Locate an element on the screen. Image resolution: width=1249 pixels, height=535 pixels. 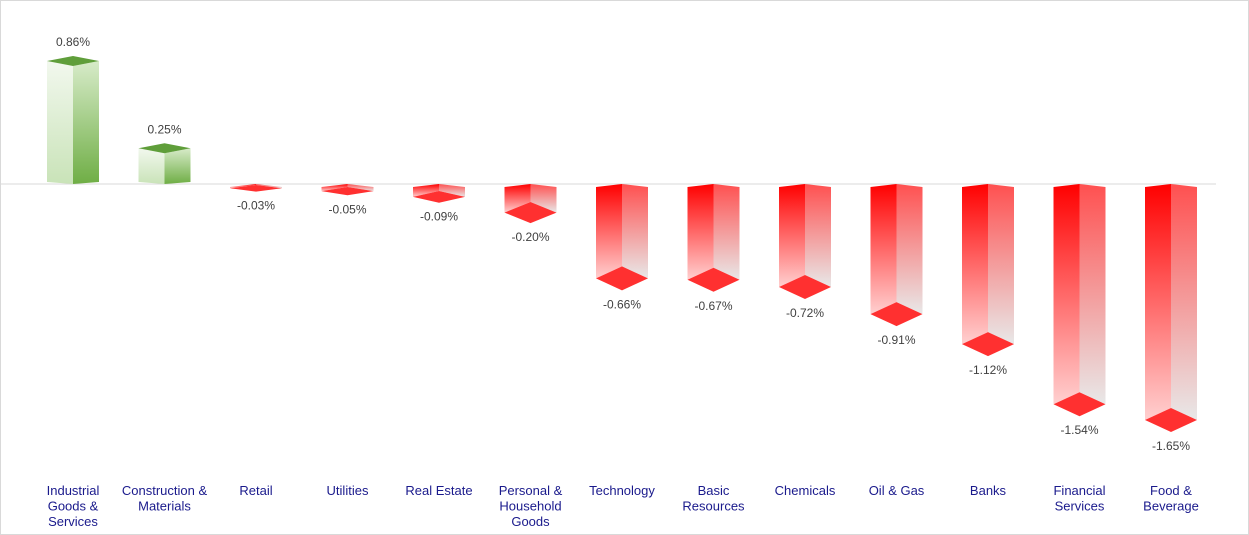
data-label: -0.91% is located at coordinates (896, 340).